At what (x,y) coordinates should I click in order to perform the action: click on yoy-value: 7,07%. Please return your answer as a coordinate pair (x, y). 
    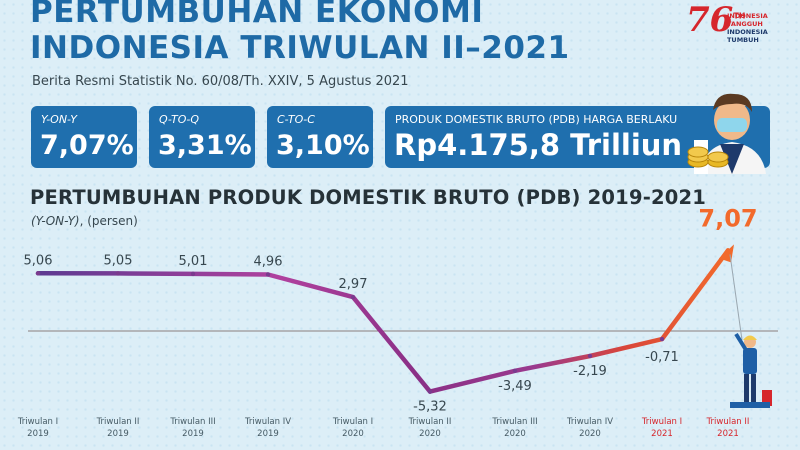
    Looking at the image, I should click on (87, 145).